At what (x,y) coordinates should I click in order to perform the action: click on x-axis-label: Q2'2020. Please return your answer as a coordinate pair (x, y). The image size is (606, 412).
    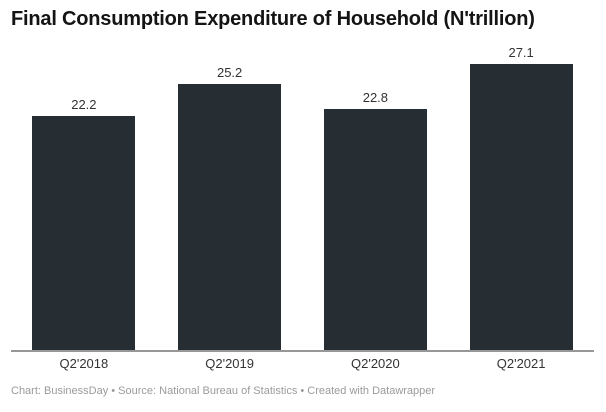
    Looking at the image, I should click on (375, 363).